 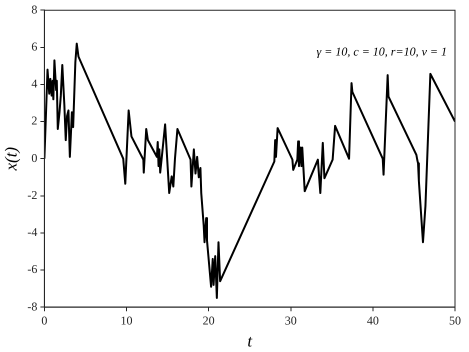 What do you see at coordinates (34, 121) in the screenshot?
I see `y-tick-label: 2` at bounding box center [34, 121].